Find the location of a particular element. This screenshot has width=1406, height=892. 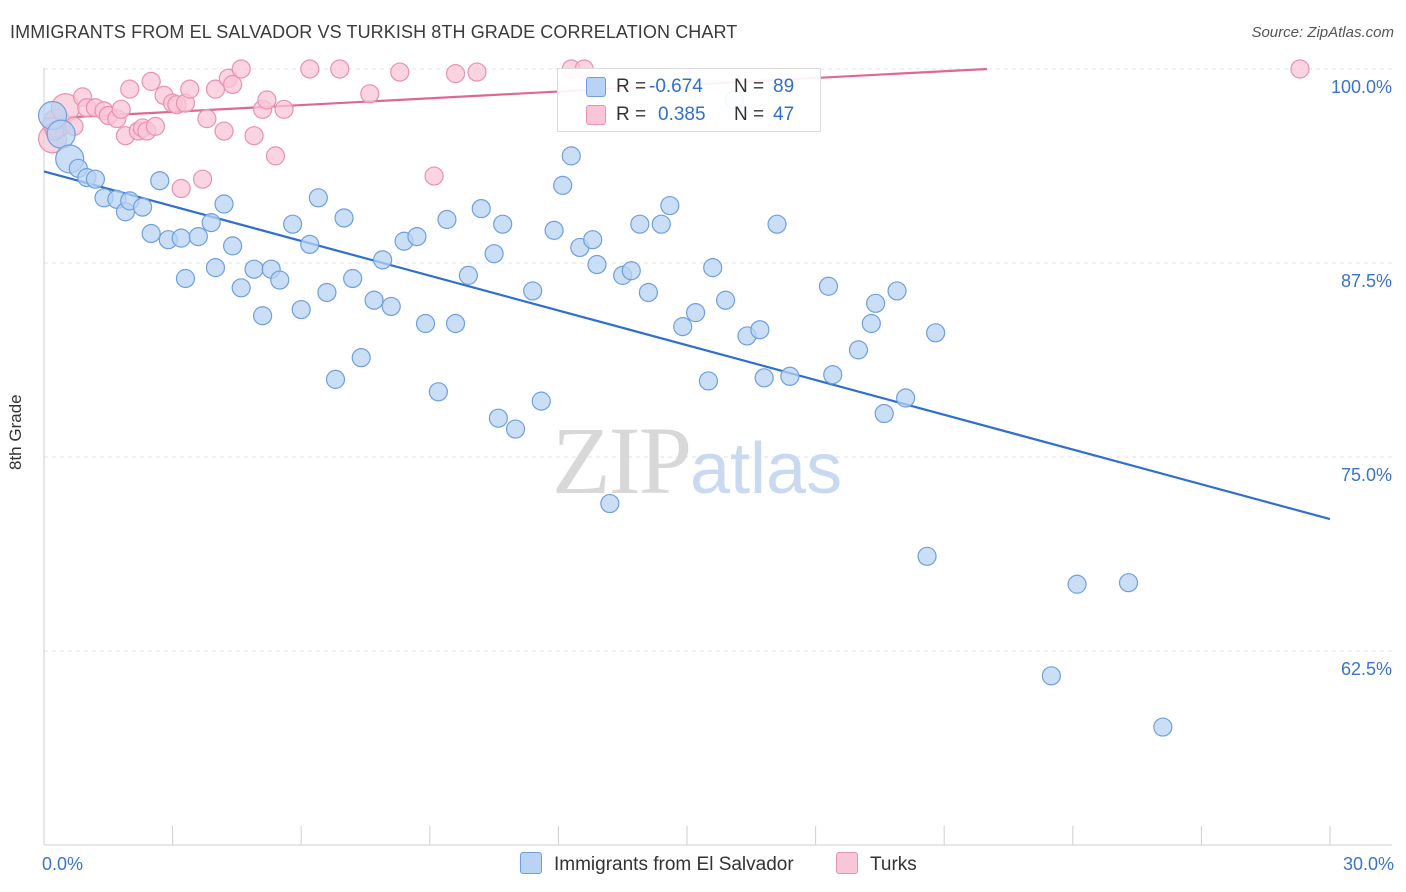

trend-line-turks is located at coordinates (515, 93).